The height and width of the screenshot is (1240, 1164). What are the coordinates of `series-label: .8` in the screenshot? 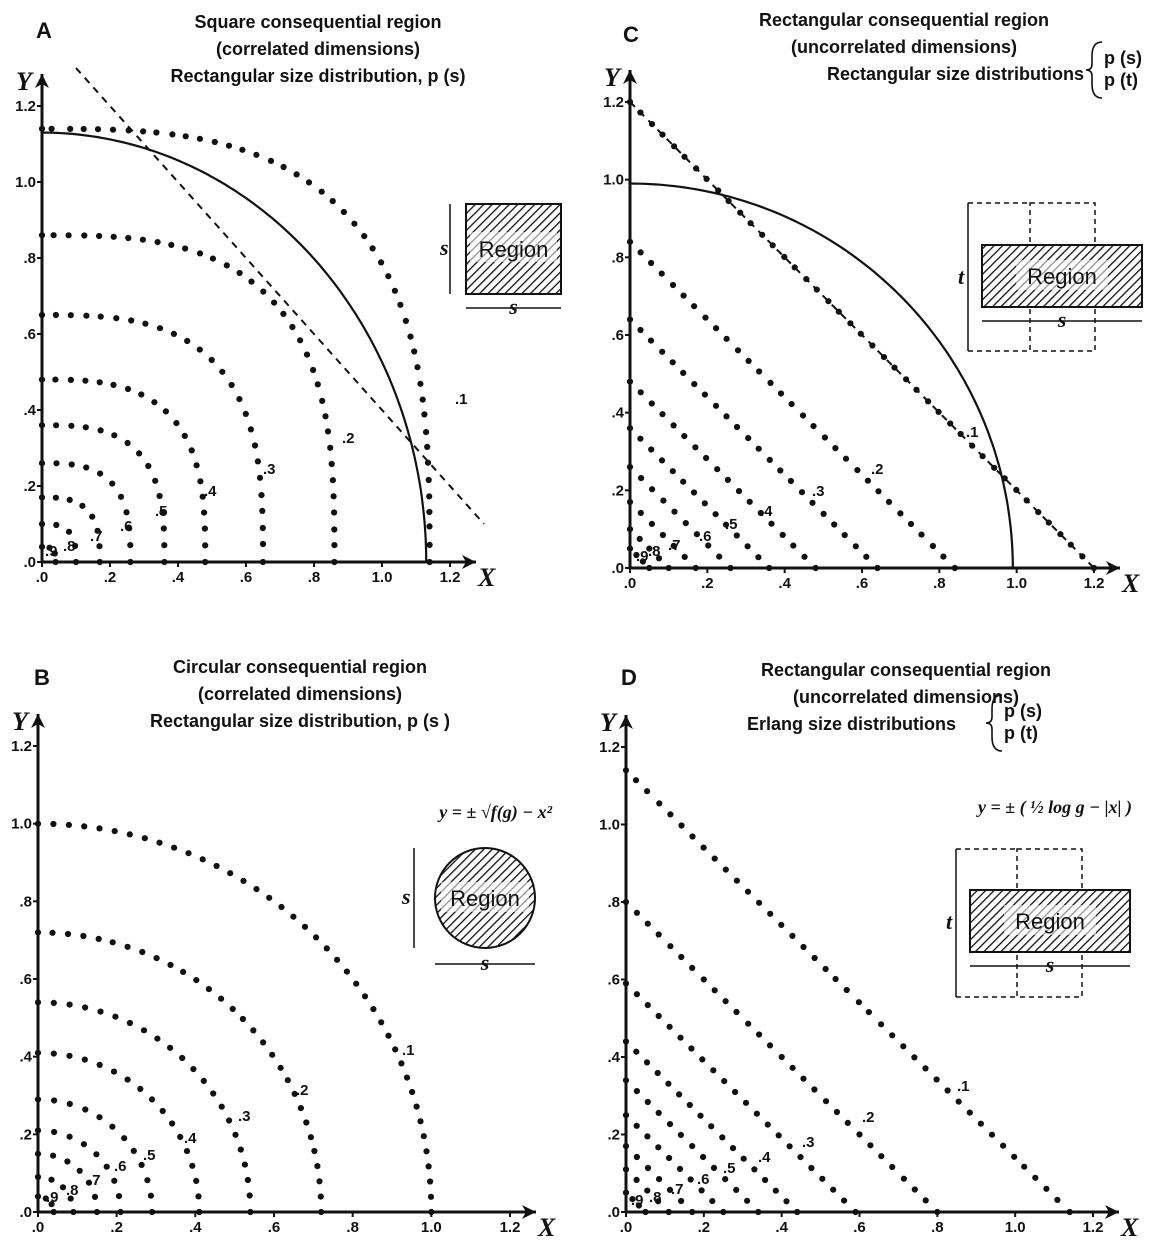 It's located at (655, 1197).